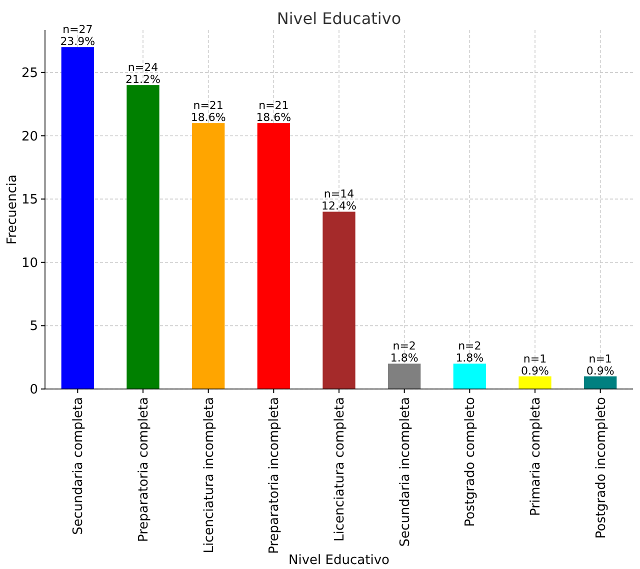 This screenshot has width=640, height=569. What do you see at coordinates (29, 136) in the screenshot?
I see `y-tick-label: 20` at bounding box center [29, 136].